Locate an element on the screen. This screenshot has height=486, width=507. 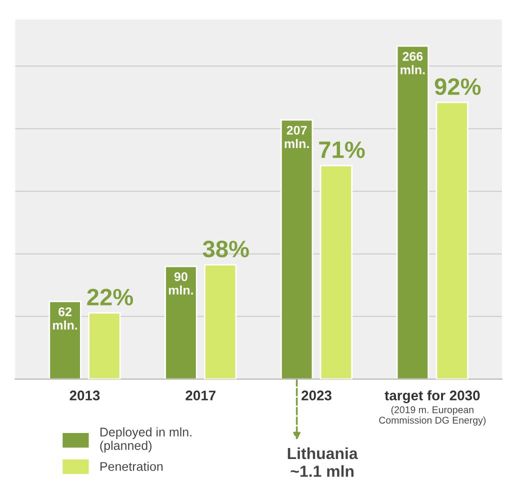
x-tick-label: 2023 is located at coordinates (317, 395).